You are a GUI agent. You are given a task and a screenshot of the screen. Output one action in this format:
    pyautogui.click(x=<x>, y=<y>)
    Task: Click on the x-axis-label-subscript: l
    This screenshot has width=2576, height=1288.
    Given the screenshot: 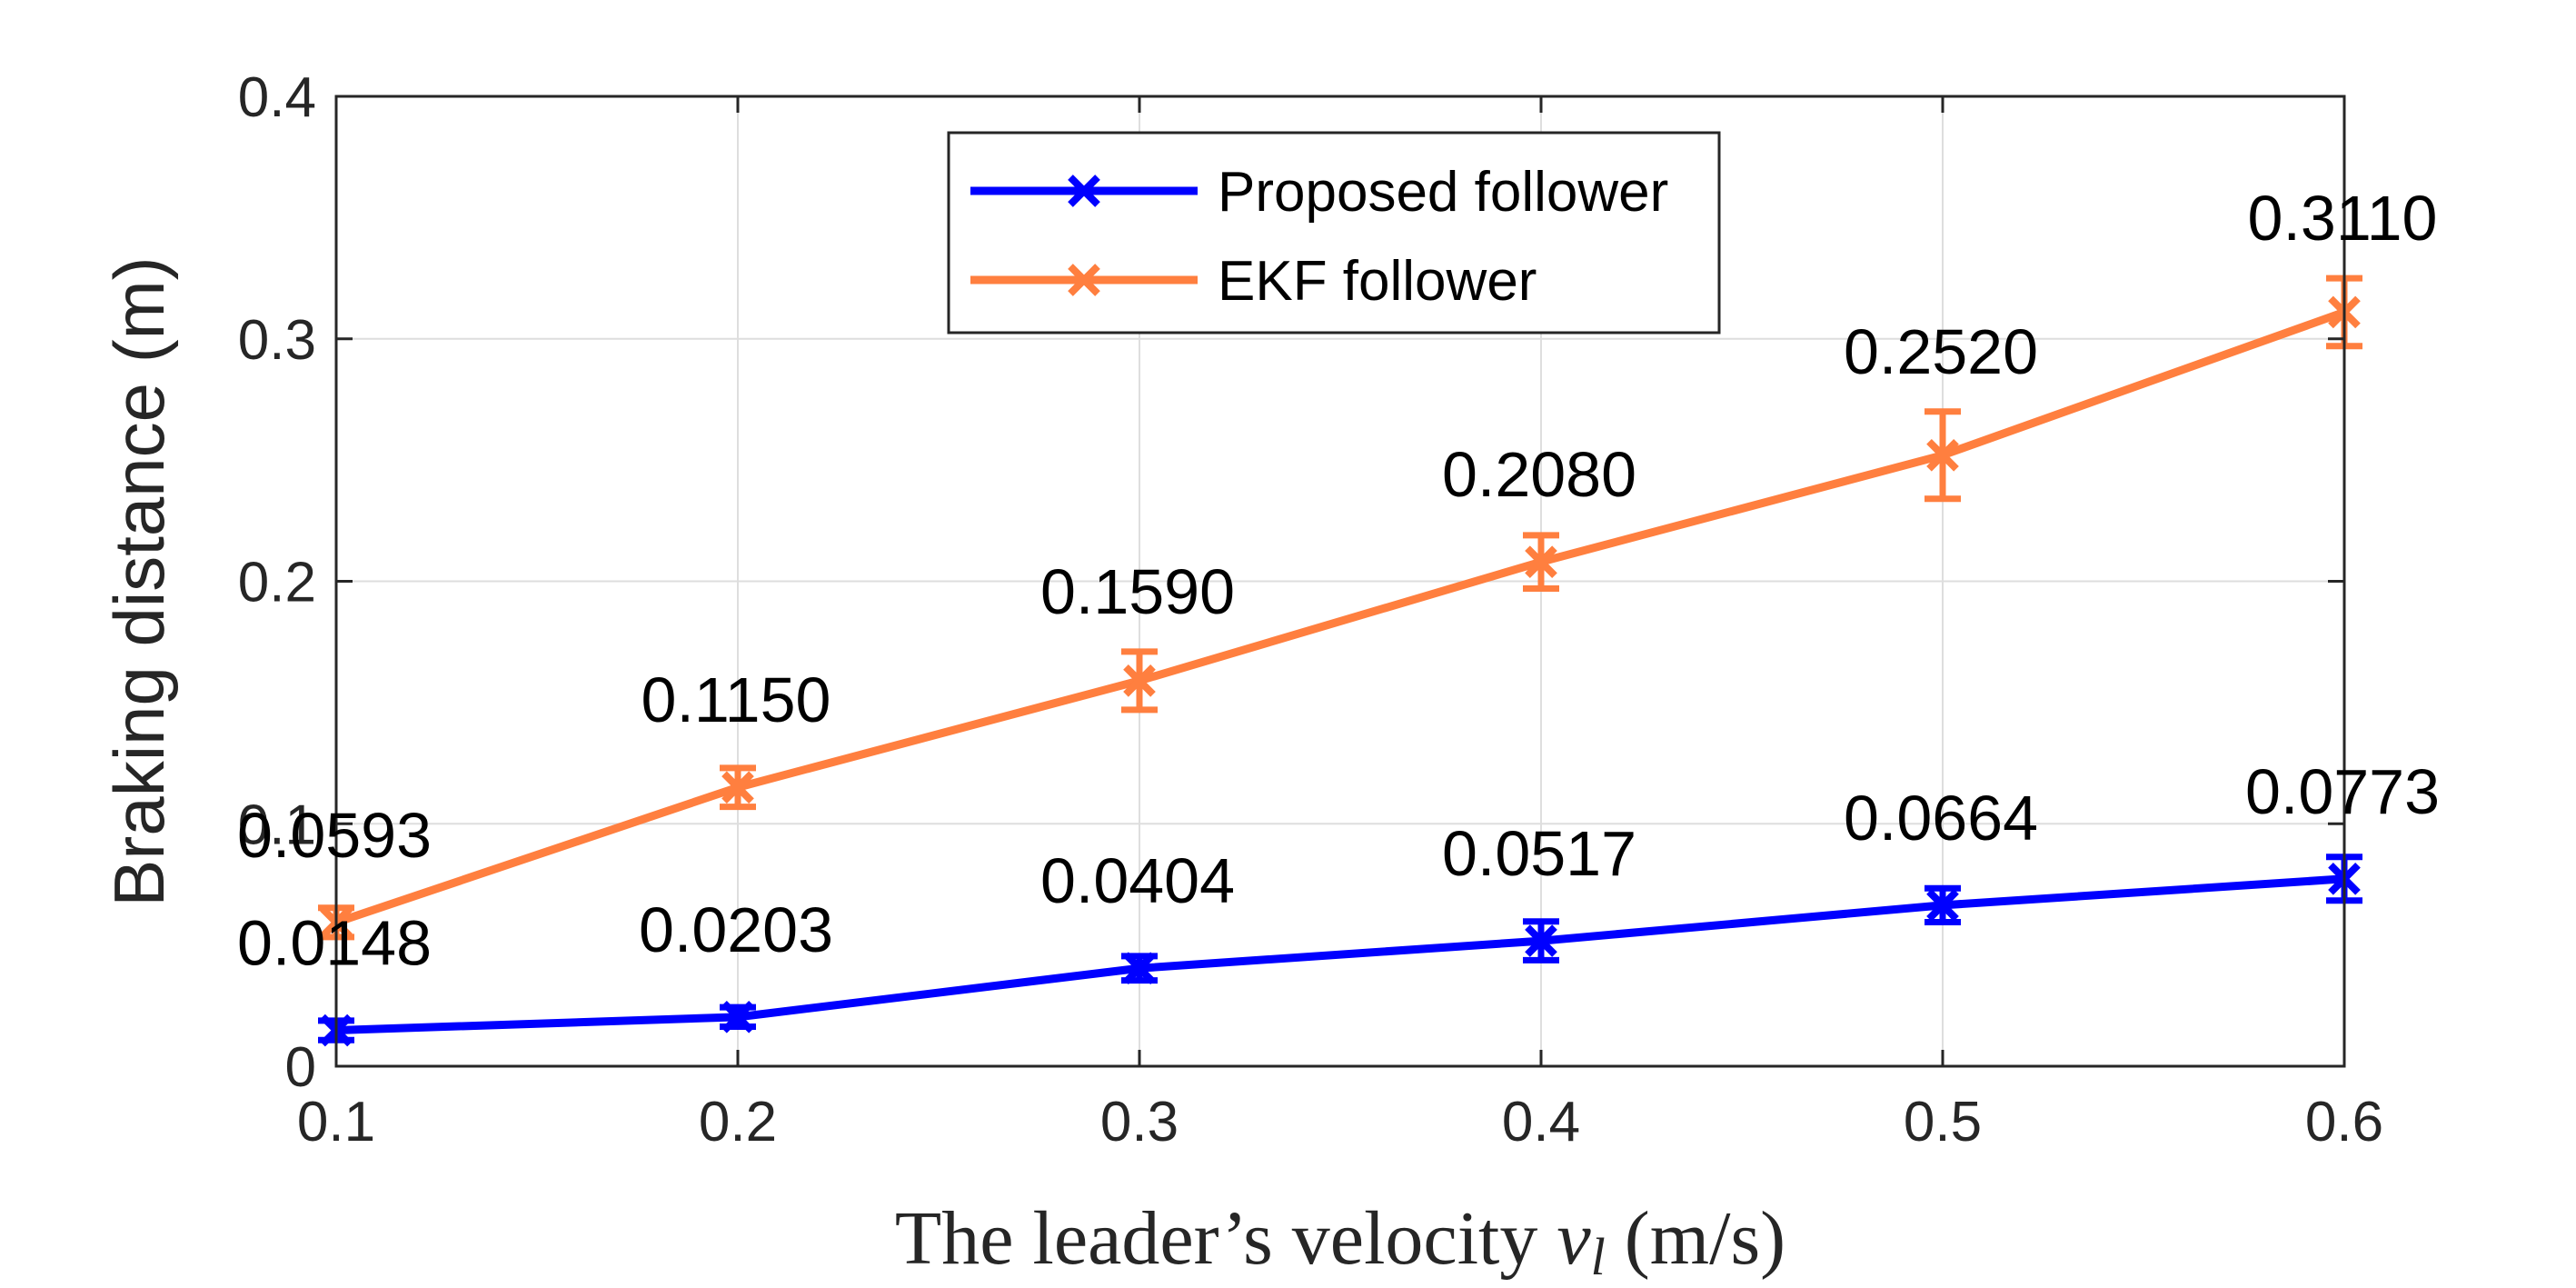 What is the action you would take?
    pyautogui.click(x=1598, y=1256)
    